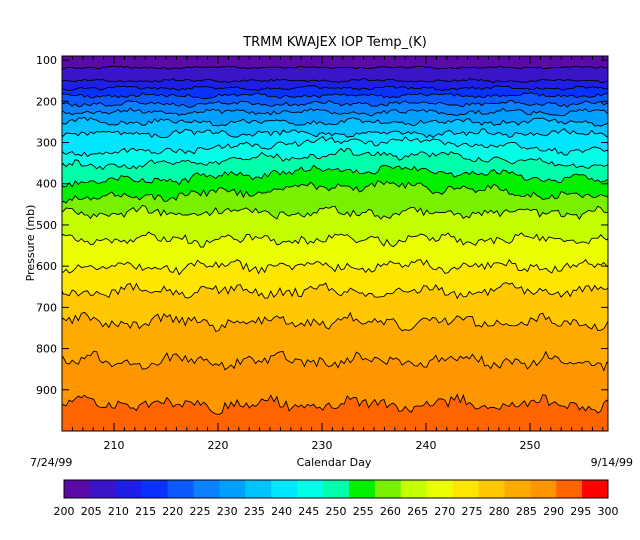 This screenshot has height=540, width=640. I want to click on y-tick-label: 300, so click(46, 143).